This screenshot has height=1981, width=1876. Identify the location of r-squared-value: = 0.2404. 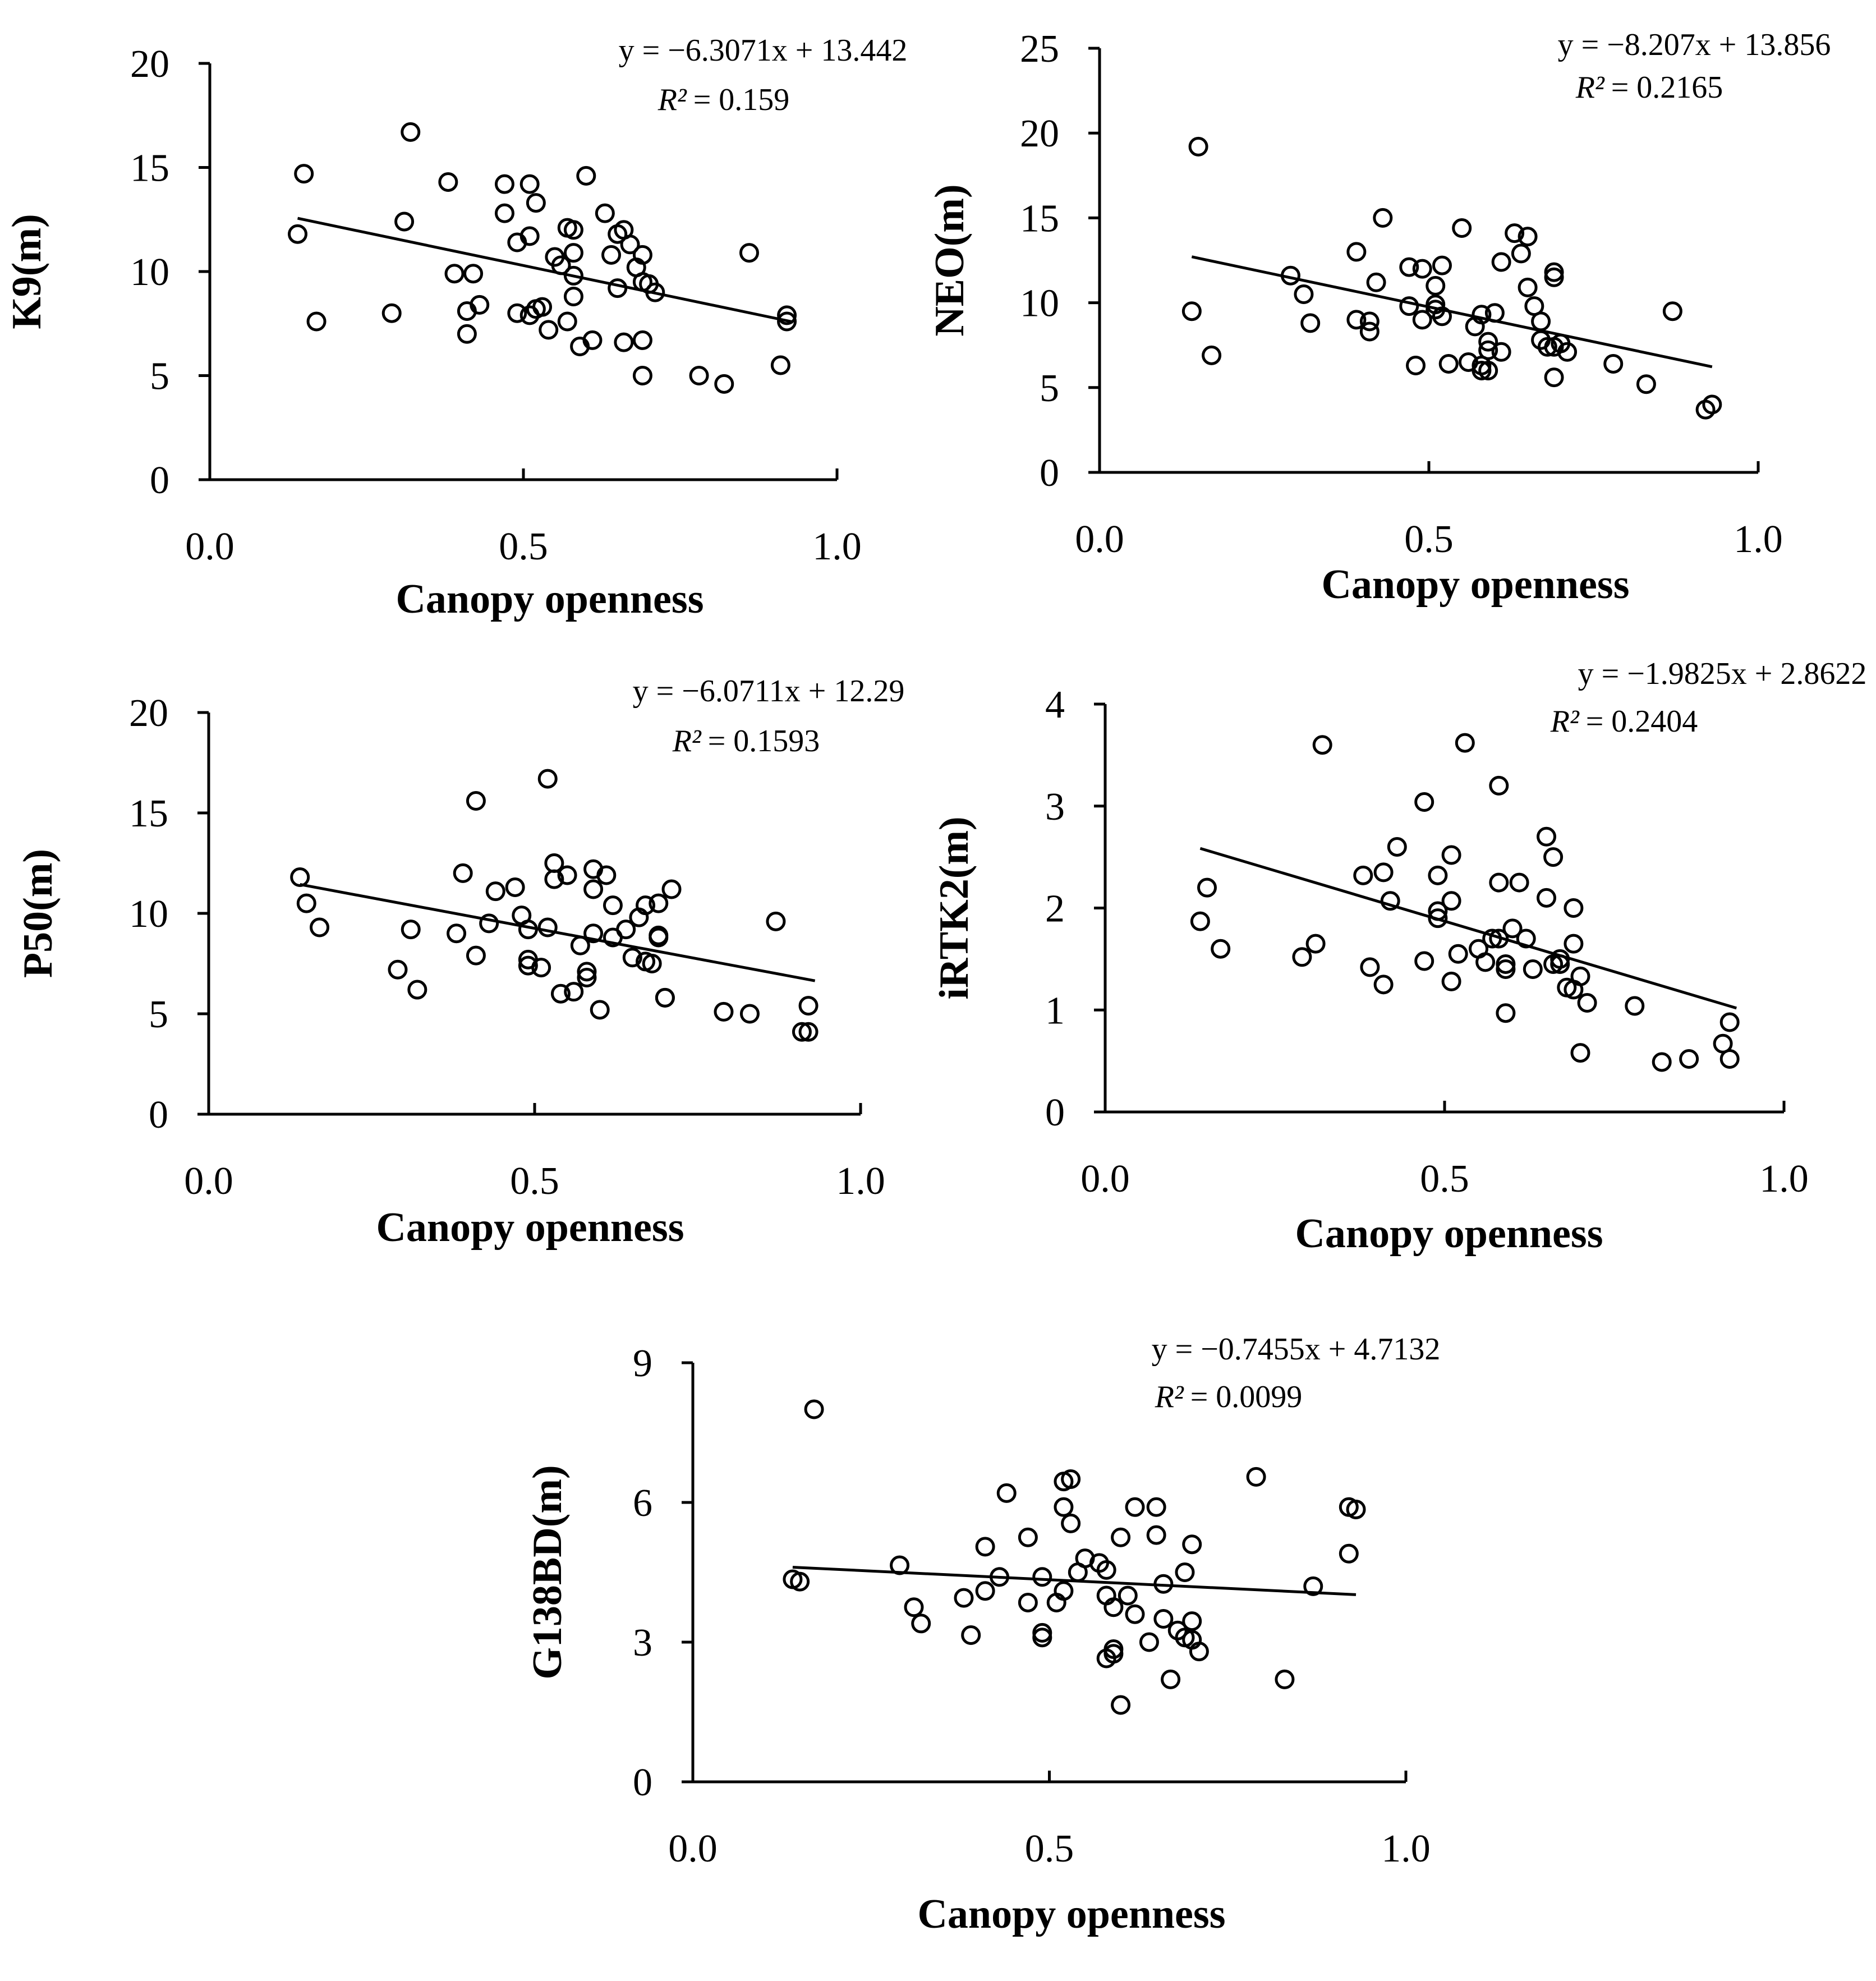
(1642, 721).